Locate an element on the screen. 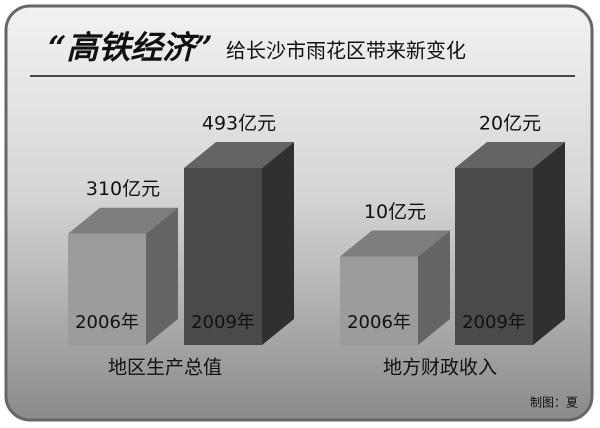 The image size is (600, 428). value-label: 10亿元 is located at coordinates (395, 212).